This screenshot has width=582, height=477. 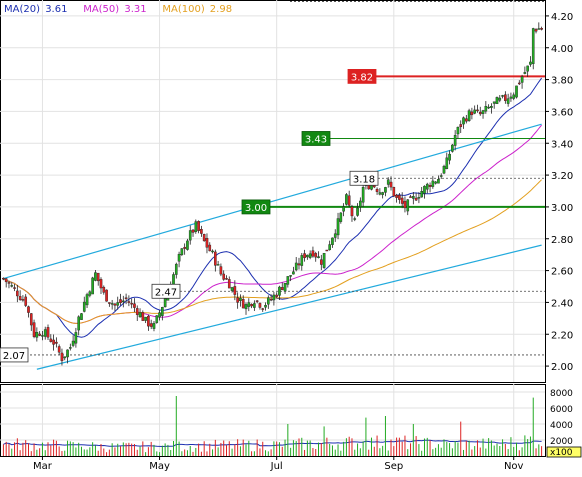 I want to click on legend-value-0: 3.61, so click(x=56, y=9).